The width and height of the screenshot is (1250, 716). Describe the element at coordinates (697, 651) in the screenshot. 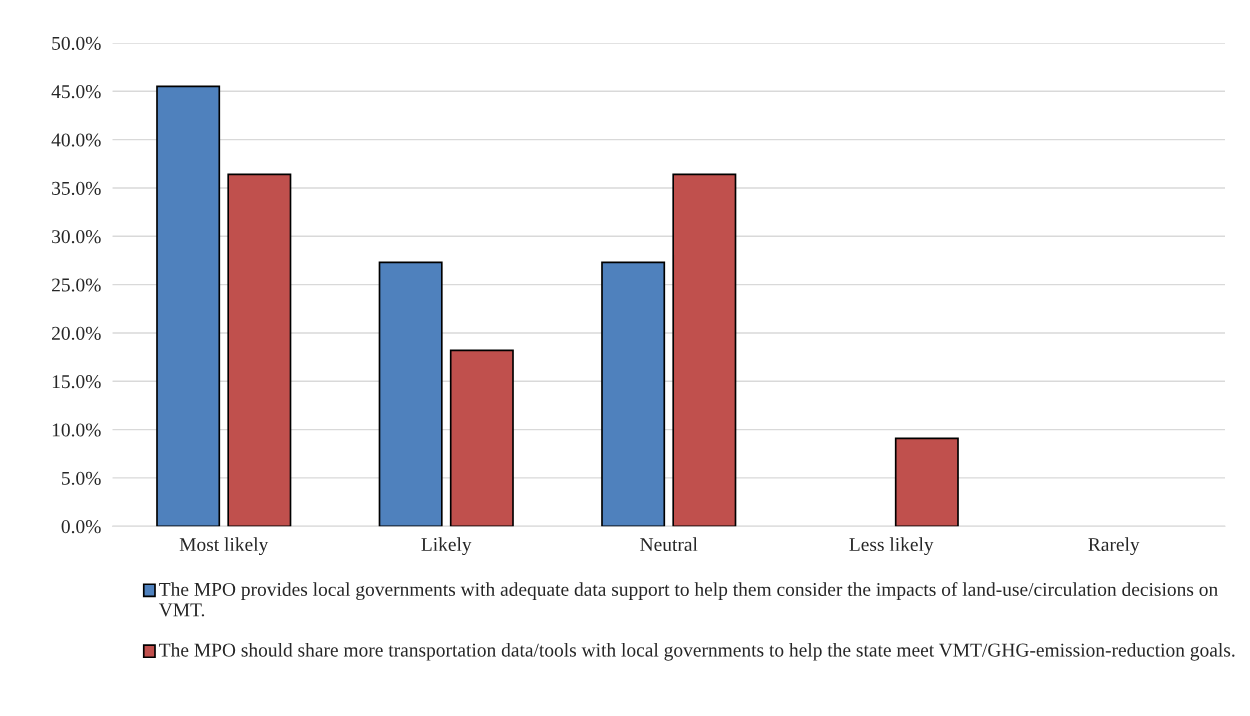

I see `legend-label: The MPO should share more transportation data/tools with local governments to help the state meet VMT/GHG-emission-reduction goals.` at that location.